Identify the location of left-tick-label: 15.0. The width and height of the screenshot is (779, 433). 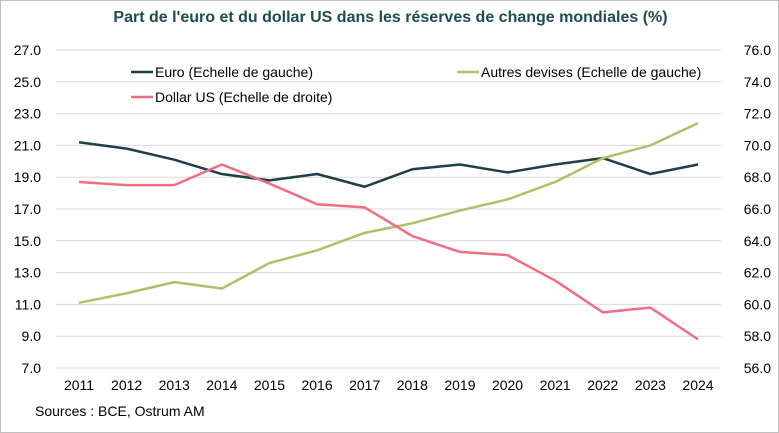
(27, 241).